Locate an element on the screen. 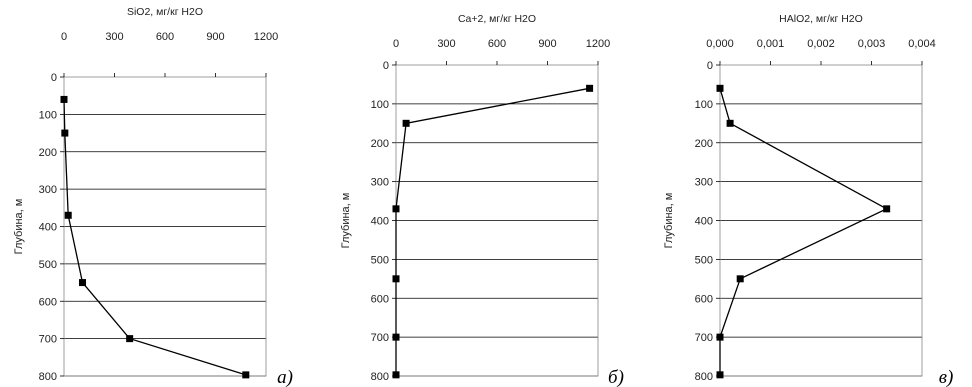  panel-label: в) is located at coordinates (946, 377).